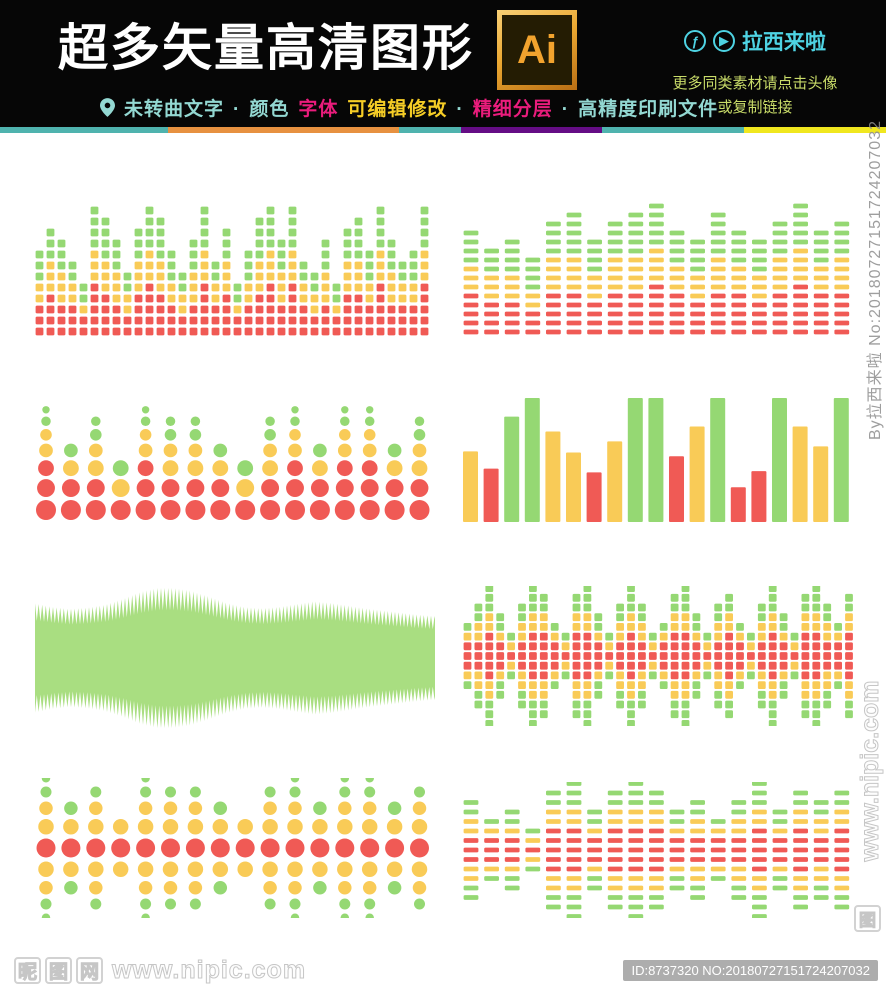 The height and width of the screenshot is (993, 886). What do you see at coordinates (875, 280) in the screenshot?
I see `side-watermark-author: By拉西来啦 No:20180727151724207032` at bounding box center [875, 280].